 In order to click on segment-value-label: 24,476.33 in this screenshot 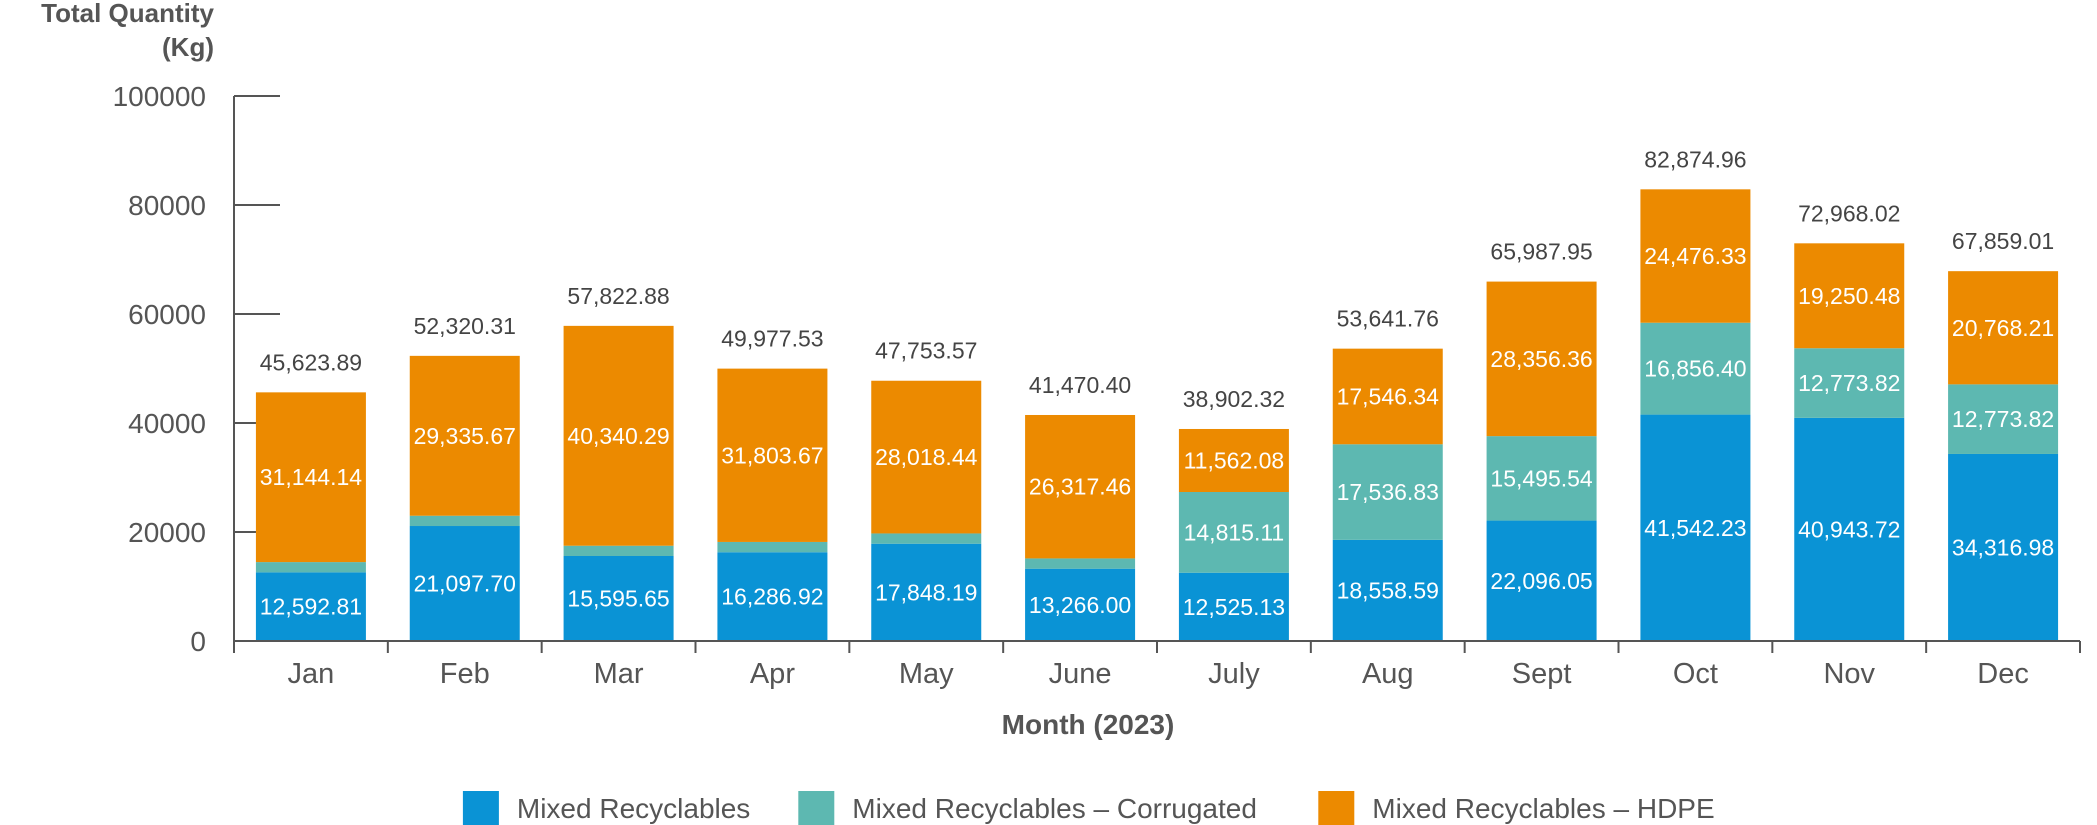, I will do `click(1695, 256)`.